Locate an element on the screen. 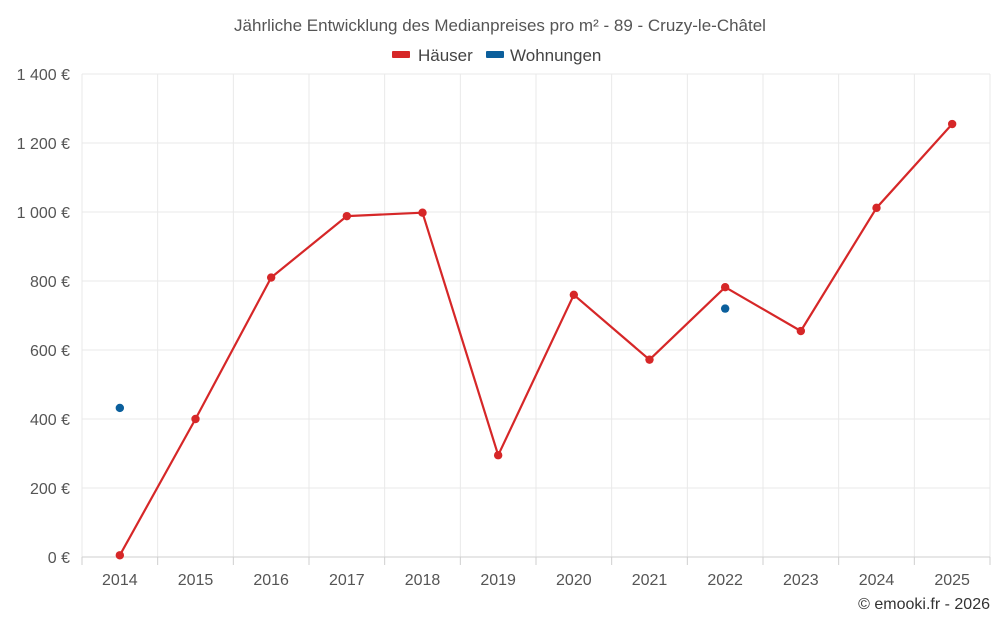  x-tick-label: 2025 is located at coordinates (952, 580).